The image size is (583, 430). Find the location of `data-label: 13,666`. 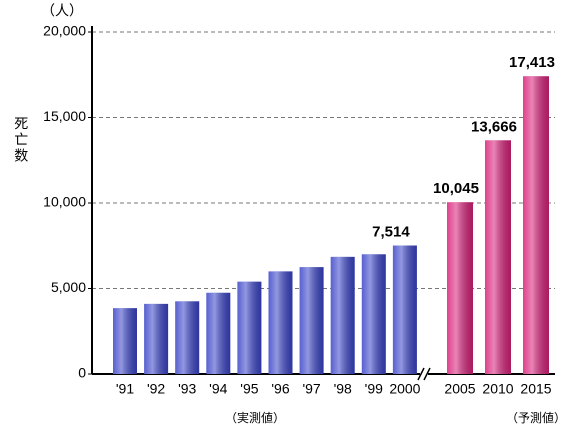

data-label: 13,666 is located at coordinates (494, 126).